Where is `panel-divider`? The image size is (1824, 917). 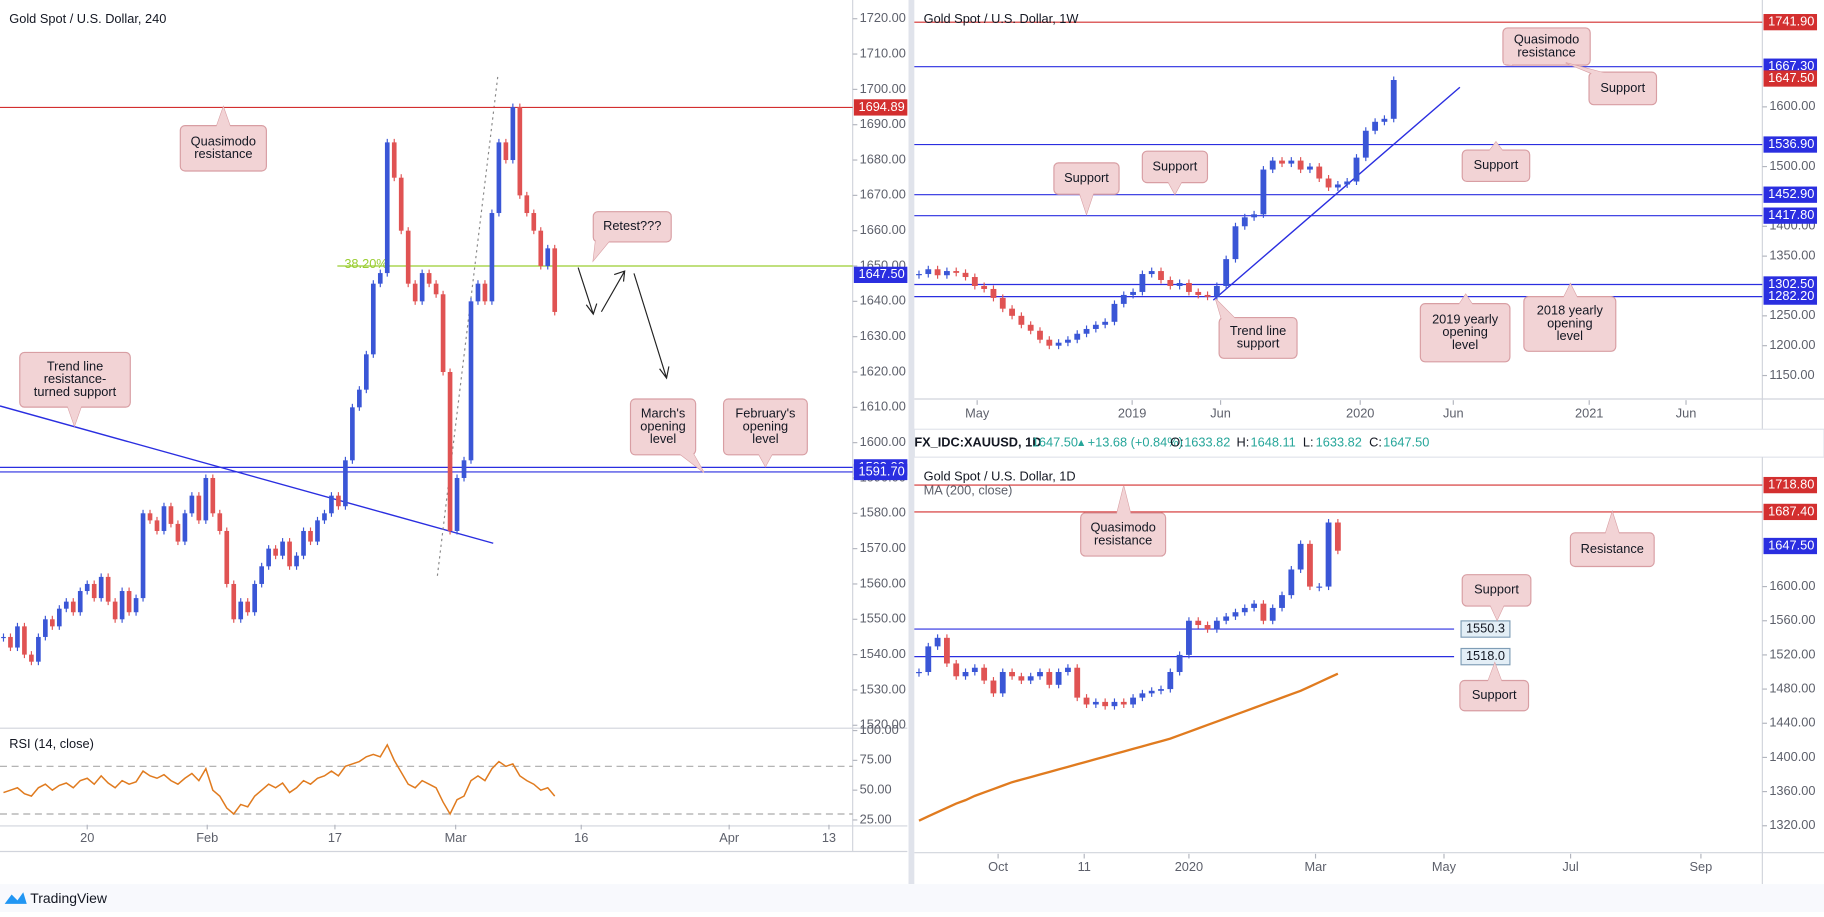 panel-divider is located at coordinates (911, 442).